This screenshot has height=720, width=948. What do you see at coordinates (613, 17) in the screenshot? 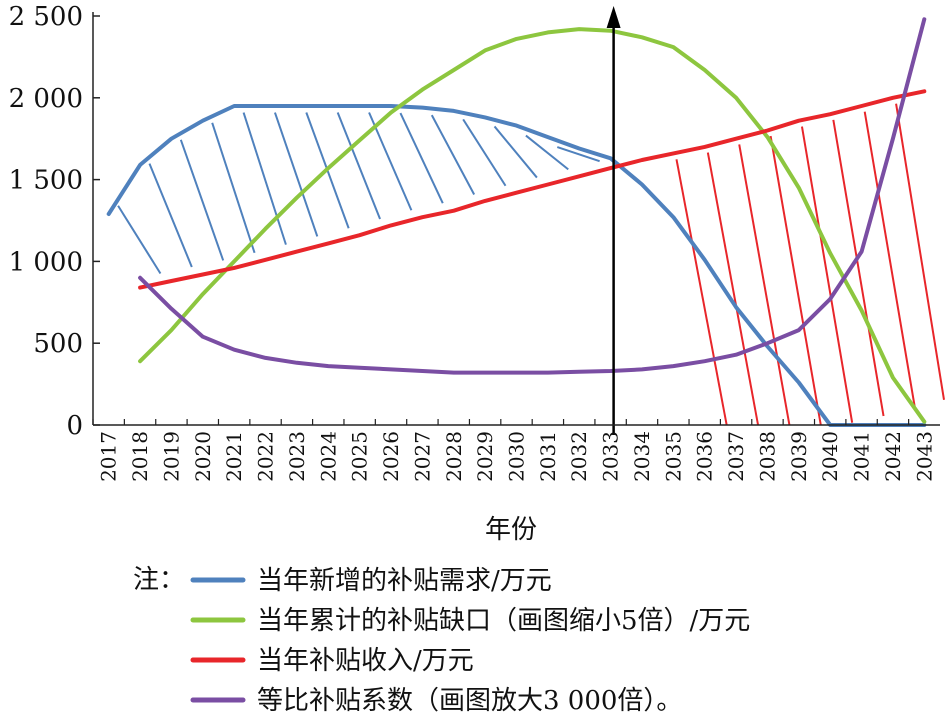
I see `vertical-arrow-head` at bounding box center [613, 17].